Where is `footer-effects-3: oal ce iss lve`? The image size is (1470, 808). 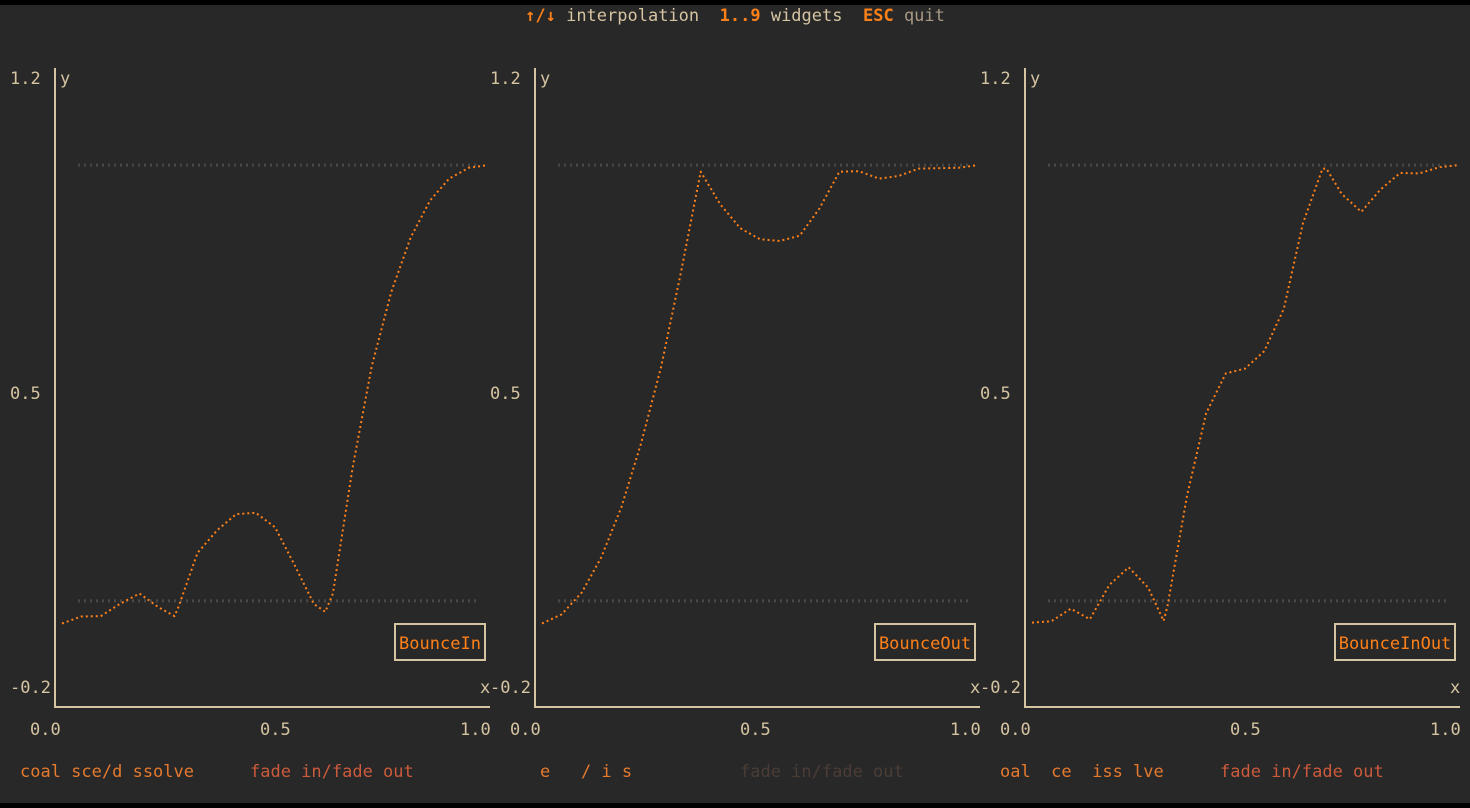
footer-effects-3: oal ce iss lve is located at coordinates (1082, 772).